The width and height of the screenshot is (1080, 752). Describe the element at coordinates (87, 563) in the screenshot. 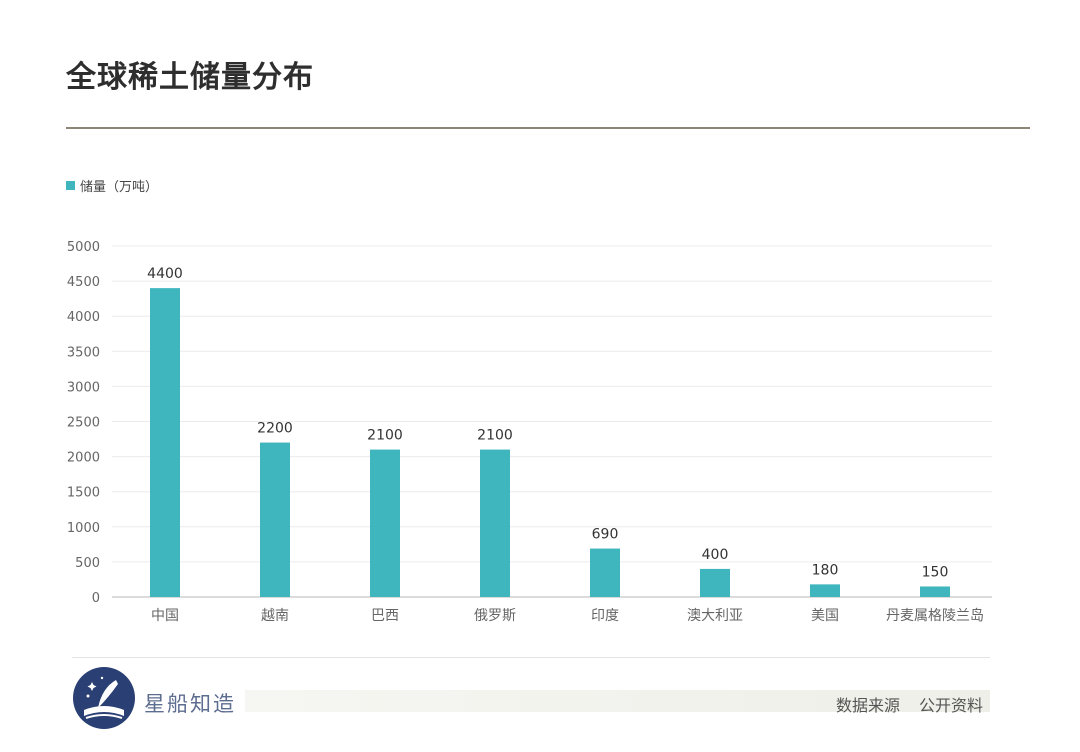

I see `y-tick-label: 500` at that location.